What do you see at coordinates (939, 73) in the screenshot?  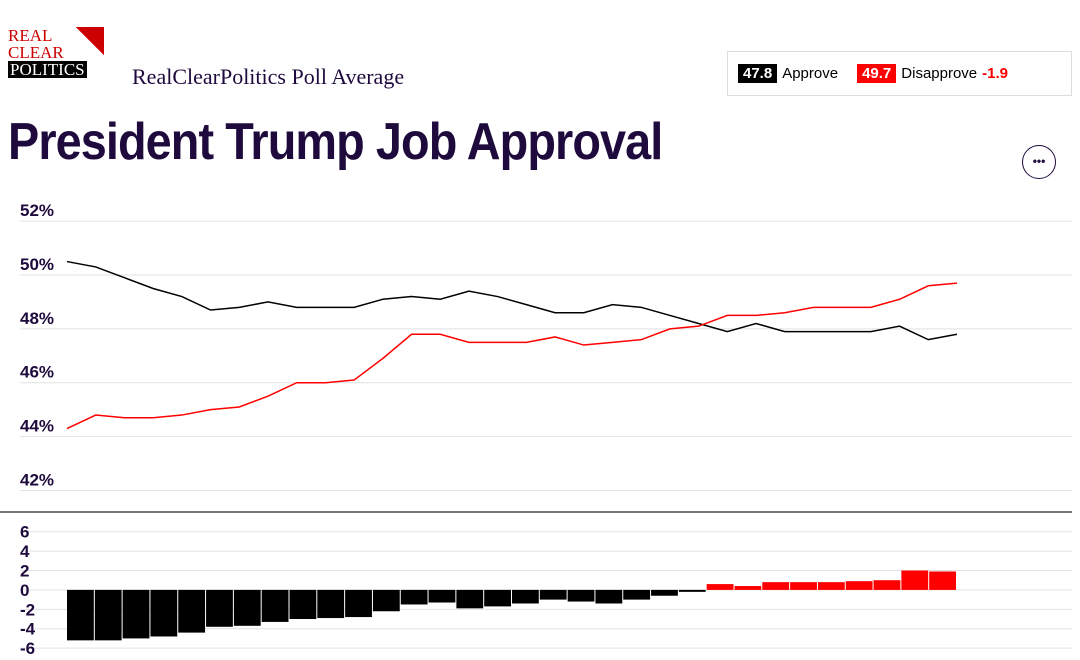 I see `disapprove-label: Disapprove` at bounding box center [939, 73].